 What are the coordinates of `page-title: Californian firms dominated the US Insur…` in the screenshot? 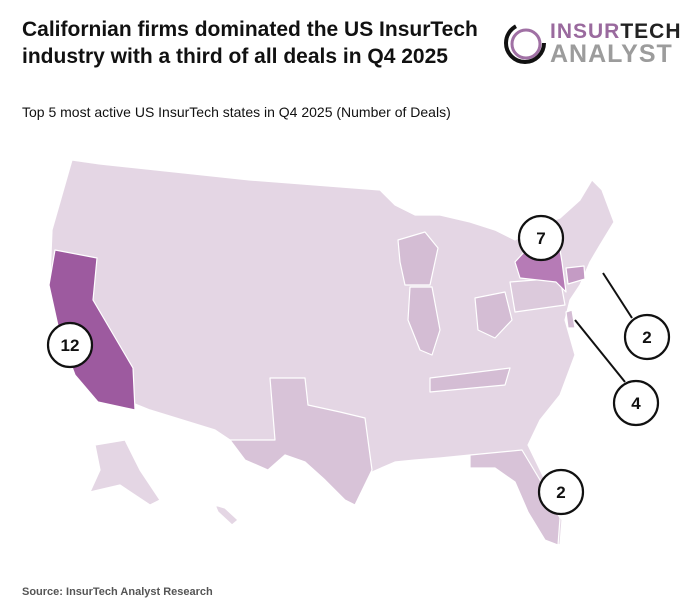 It's located at (250, 43).